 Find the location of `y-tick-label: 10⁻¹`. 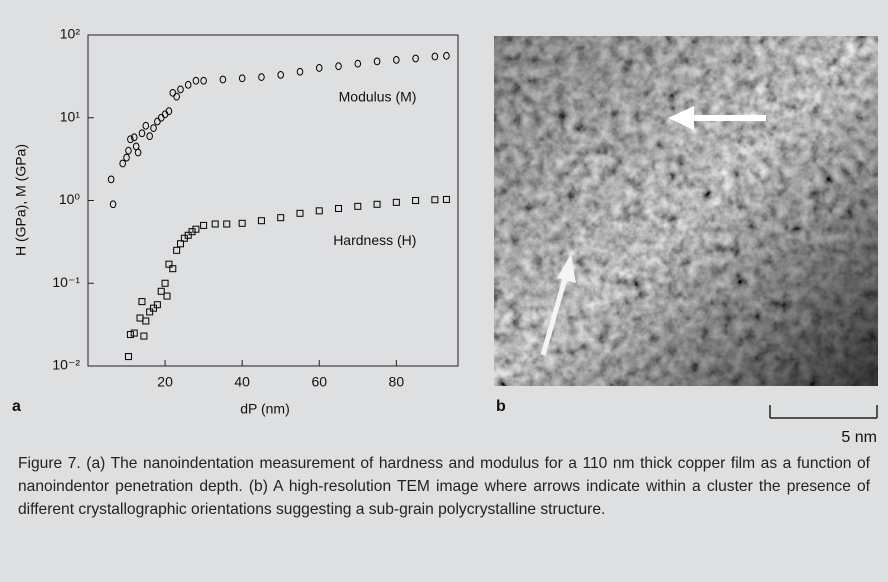

y-tick-label: 10⁻¹ is located at coordinates (66, 282).